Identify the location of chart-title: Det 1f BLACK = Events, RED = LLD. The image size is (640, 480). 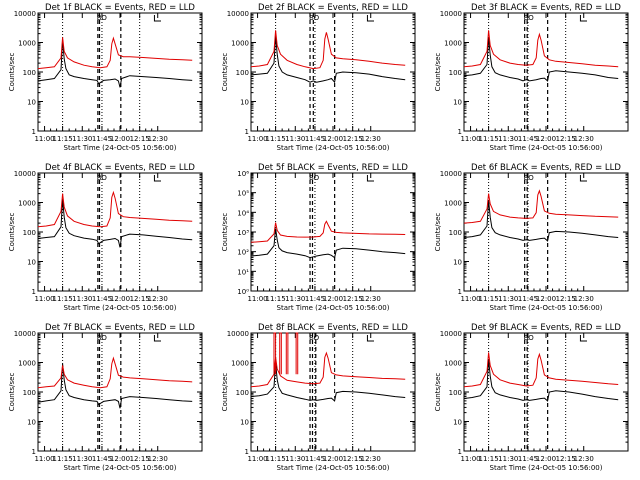
(120, 8).